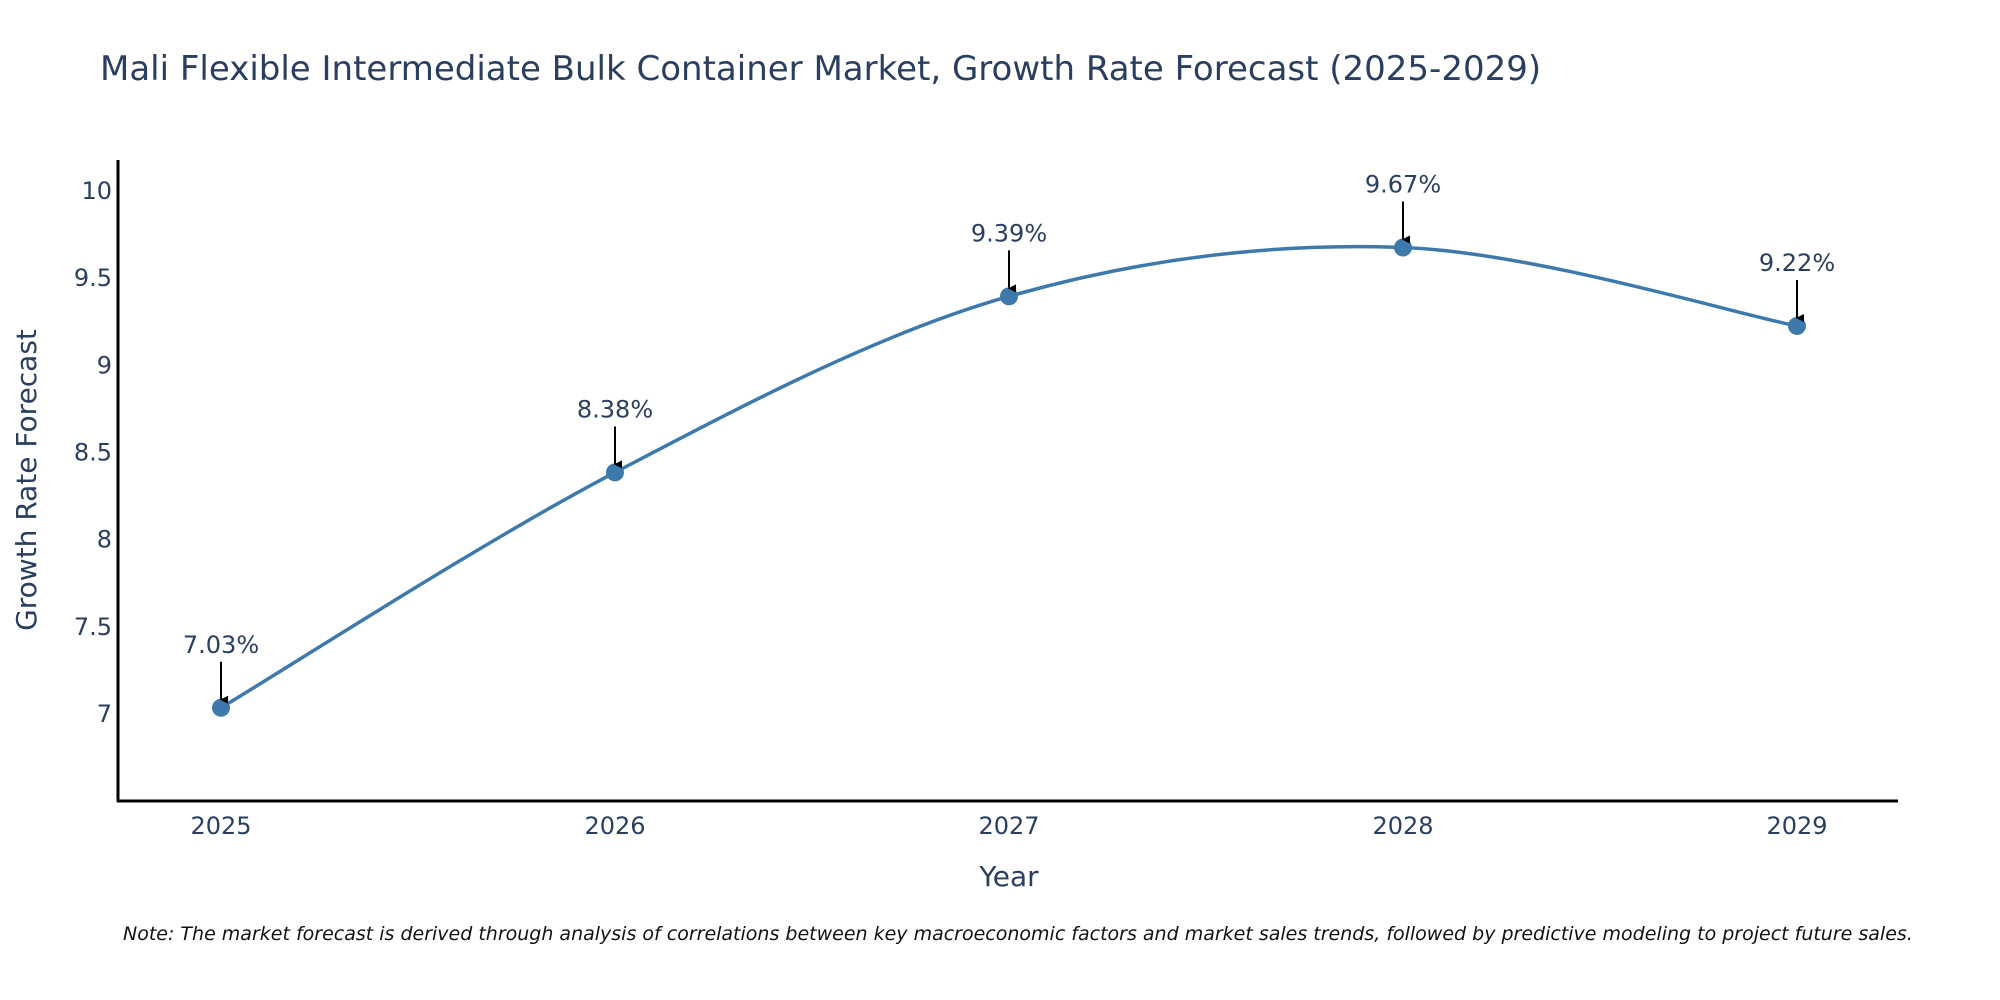  What do you see at coordinates (1009, 296) in the screenshot?
I see `data-point-2027` at bounding box center [1009, 296].